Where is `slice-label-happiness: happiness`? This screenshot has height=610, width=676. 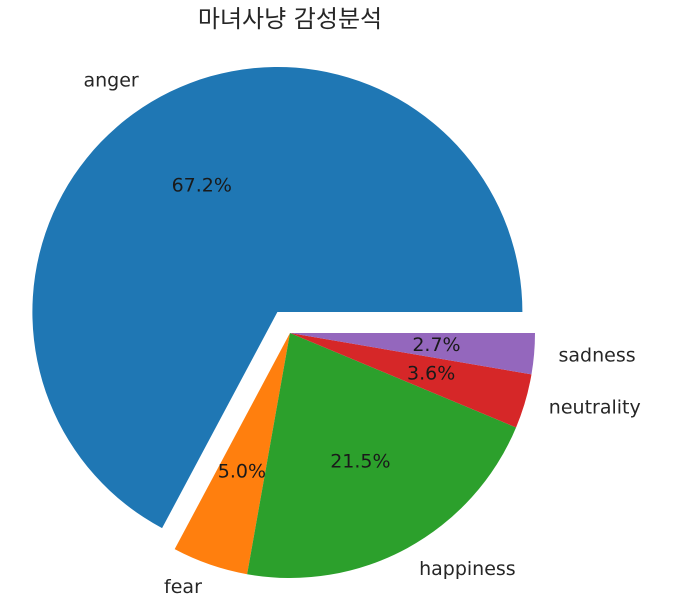 slice-label-happiness: happiness is located at coordinates (467, 569).